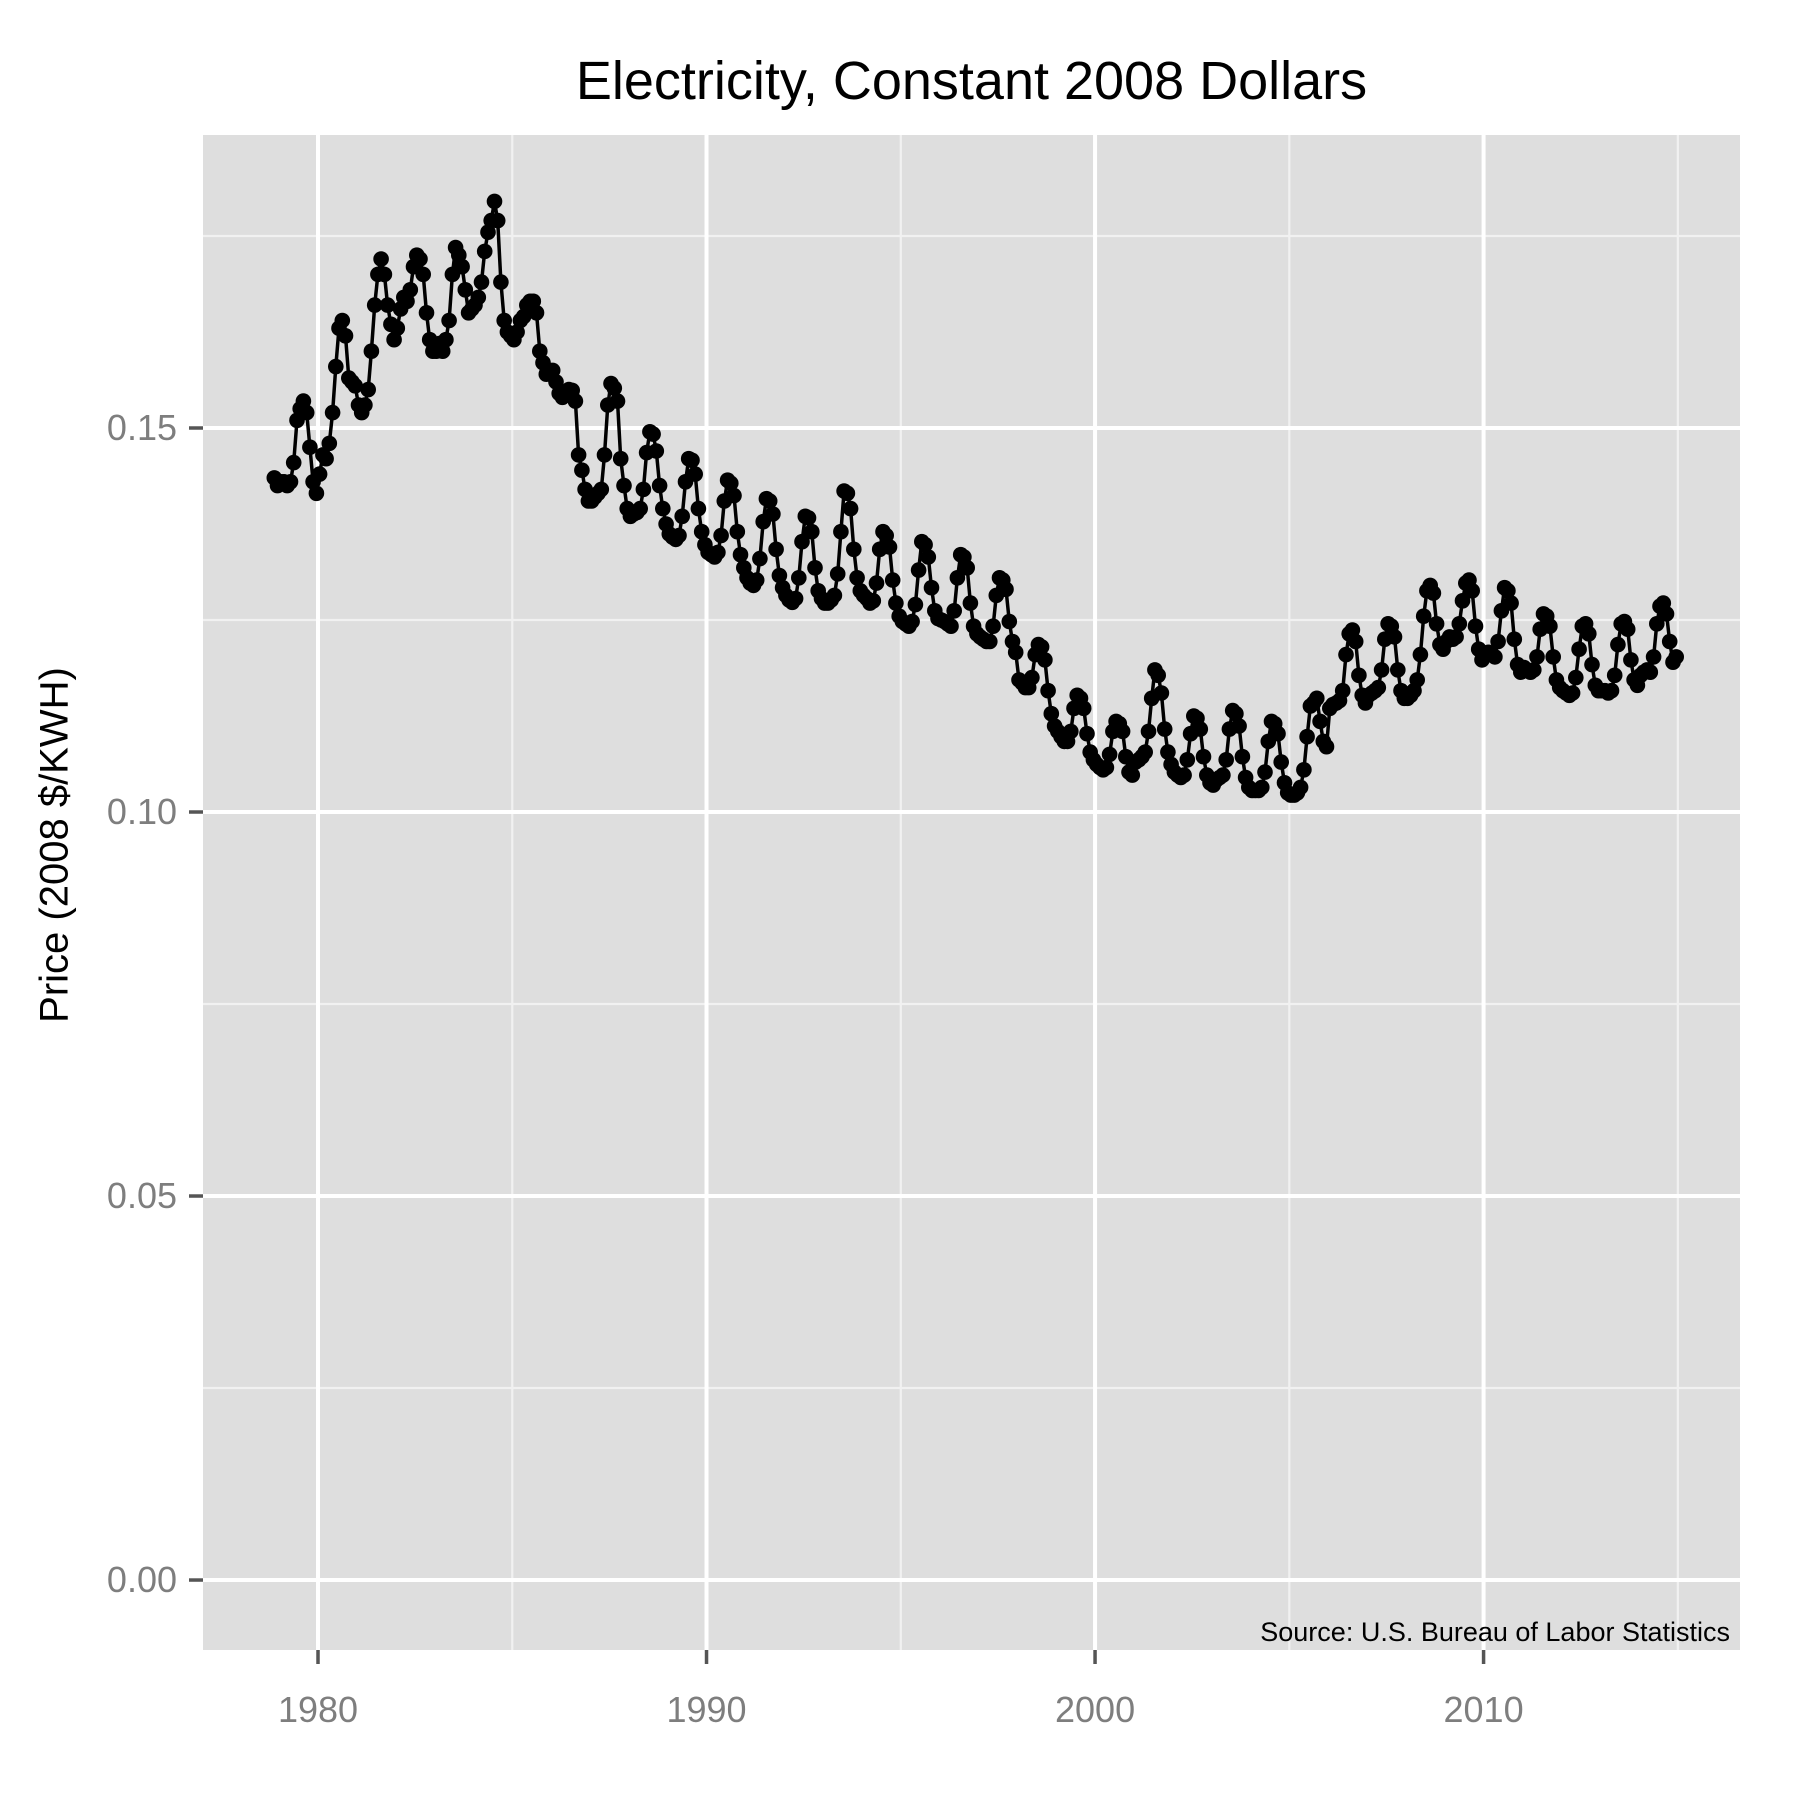 This screenshot has width=1800, height=1800. Describe the element at coordinates (142, 427) in the screenshot. I see `y-tick-label: 0.15` at that location.